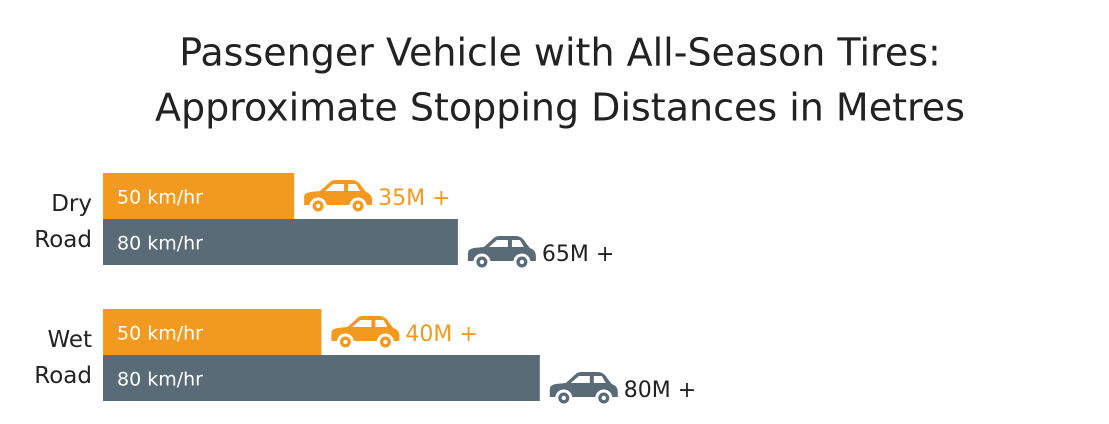 The height and width of the screenshot is (424, 1109). Describe the element at coordinates (63, 358) in the screenshot. I see `category-label: Wet Road` at that location.